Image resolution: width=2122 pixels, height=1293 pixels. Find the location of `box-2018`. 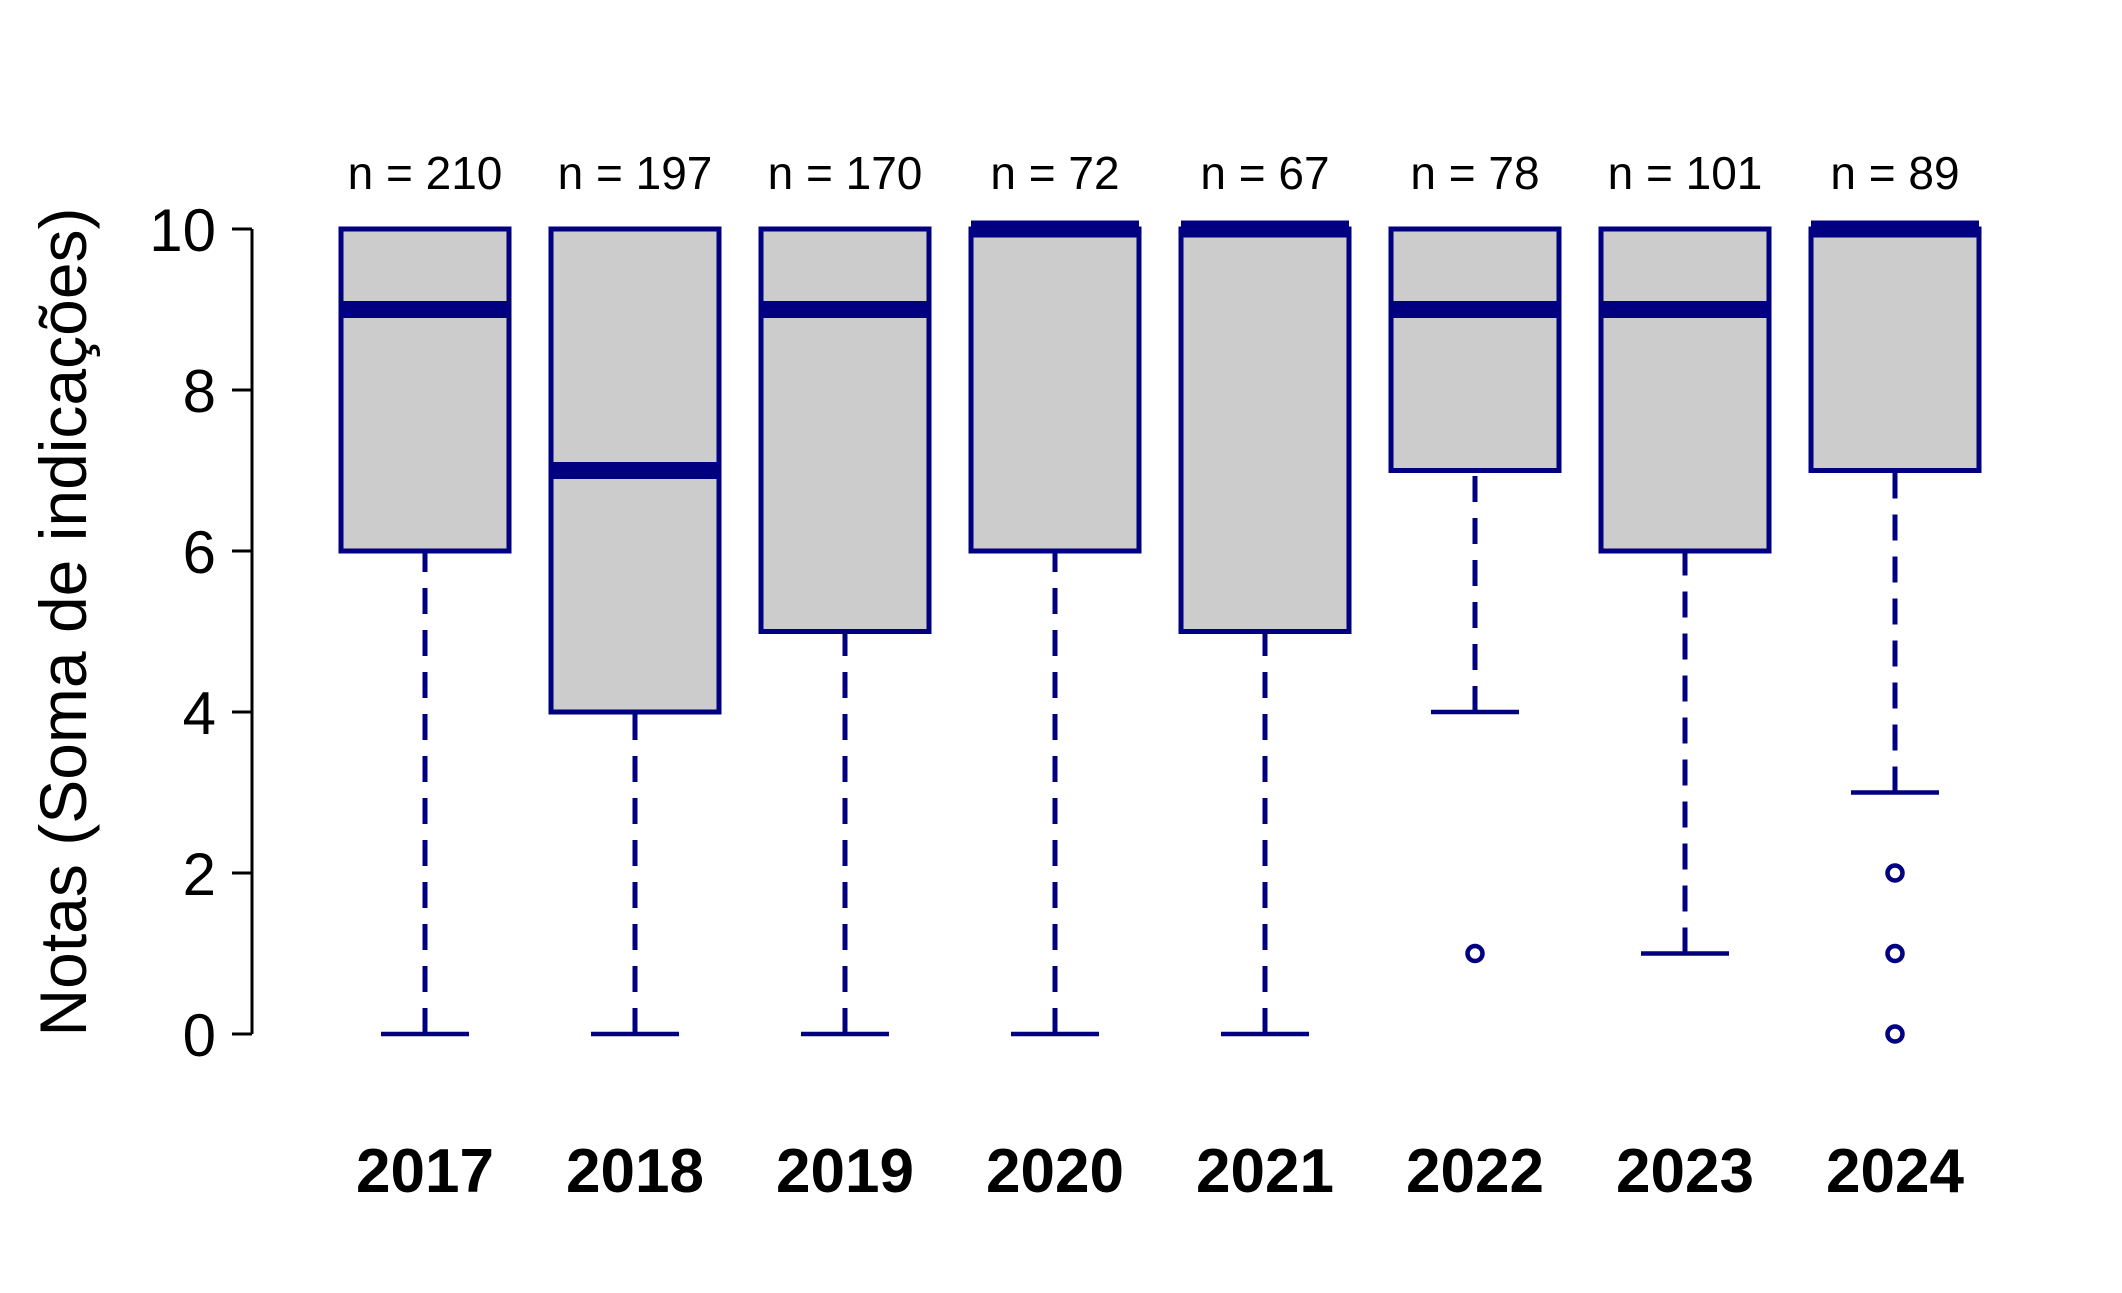

box-2018 is located at coordinates (635, 631).